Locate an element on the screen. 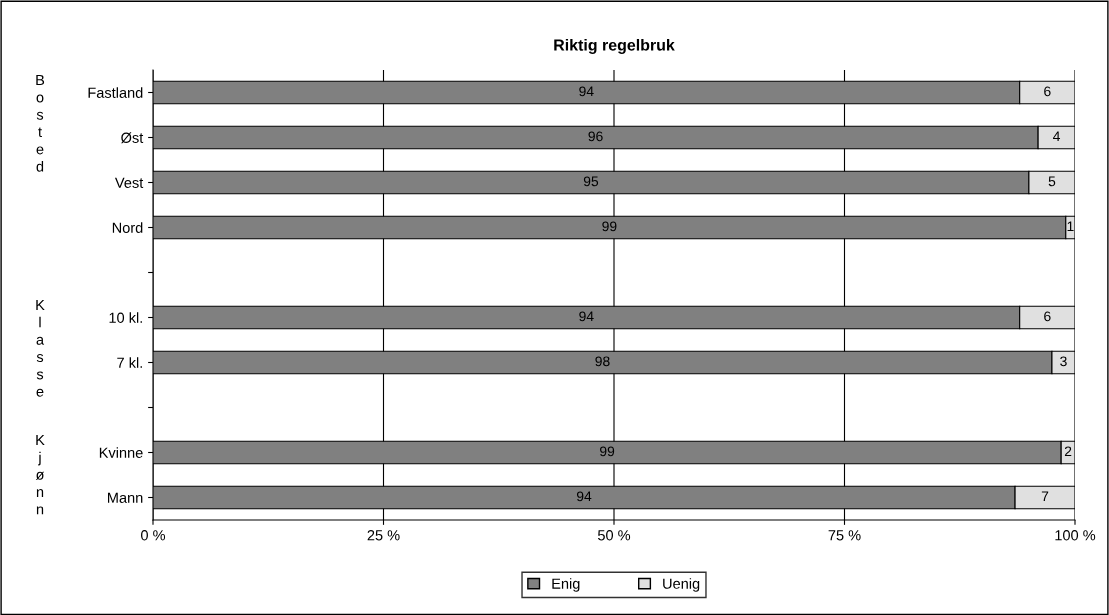 The height and width of the screenshot is (615, 1109). y-tick-label: Øst is located at coordinates (132, 138).